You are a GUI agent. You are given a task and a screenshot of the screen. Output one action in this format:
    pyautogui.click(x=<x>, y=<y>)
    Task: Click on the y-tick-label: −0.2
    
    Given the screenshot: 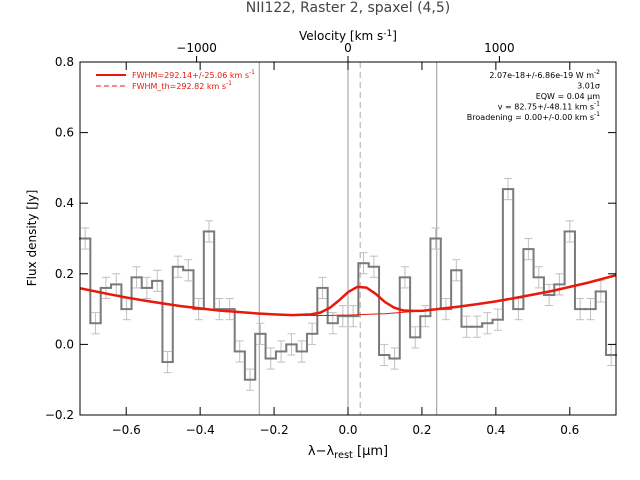 What is the action you would take?
    pyautogui.click(x=59, y=415)
    